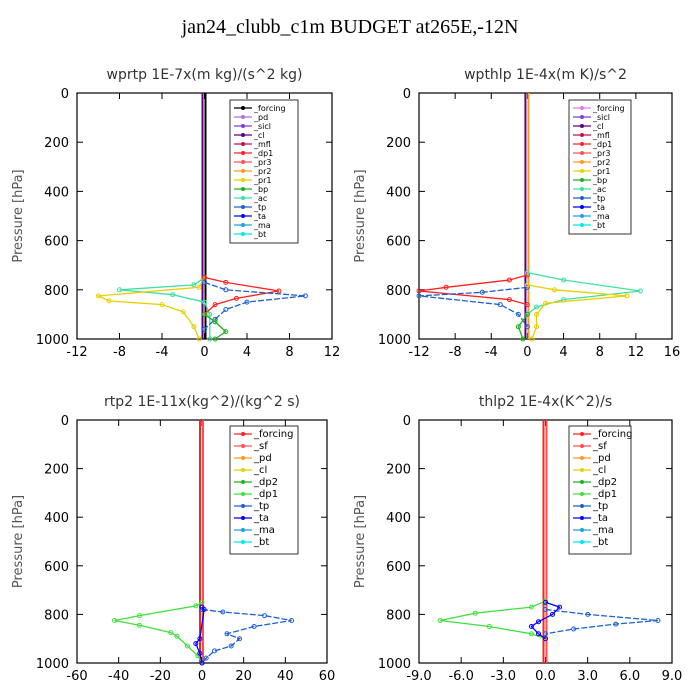  Describe the element at coordinates (545, 620) in the screenshot. I see `series-line-ta` at that location.